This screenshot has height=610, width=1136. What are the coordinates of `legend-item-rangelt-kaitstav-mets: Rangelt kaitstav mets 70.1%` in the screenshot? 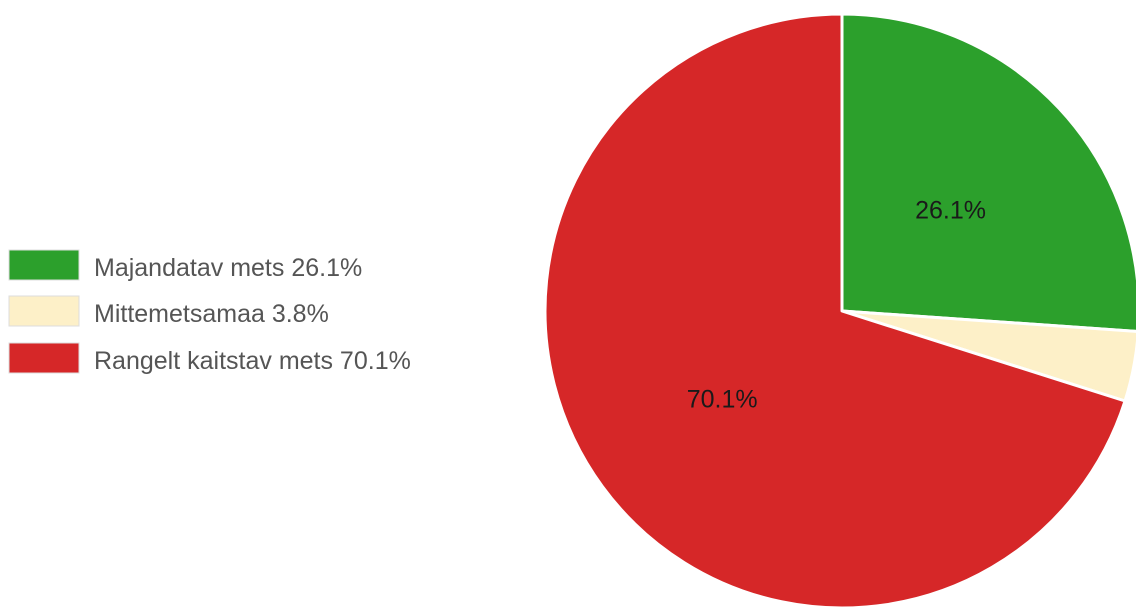 It's located at (209, 358).